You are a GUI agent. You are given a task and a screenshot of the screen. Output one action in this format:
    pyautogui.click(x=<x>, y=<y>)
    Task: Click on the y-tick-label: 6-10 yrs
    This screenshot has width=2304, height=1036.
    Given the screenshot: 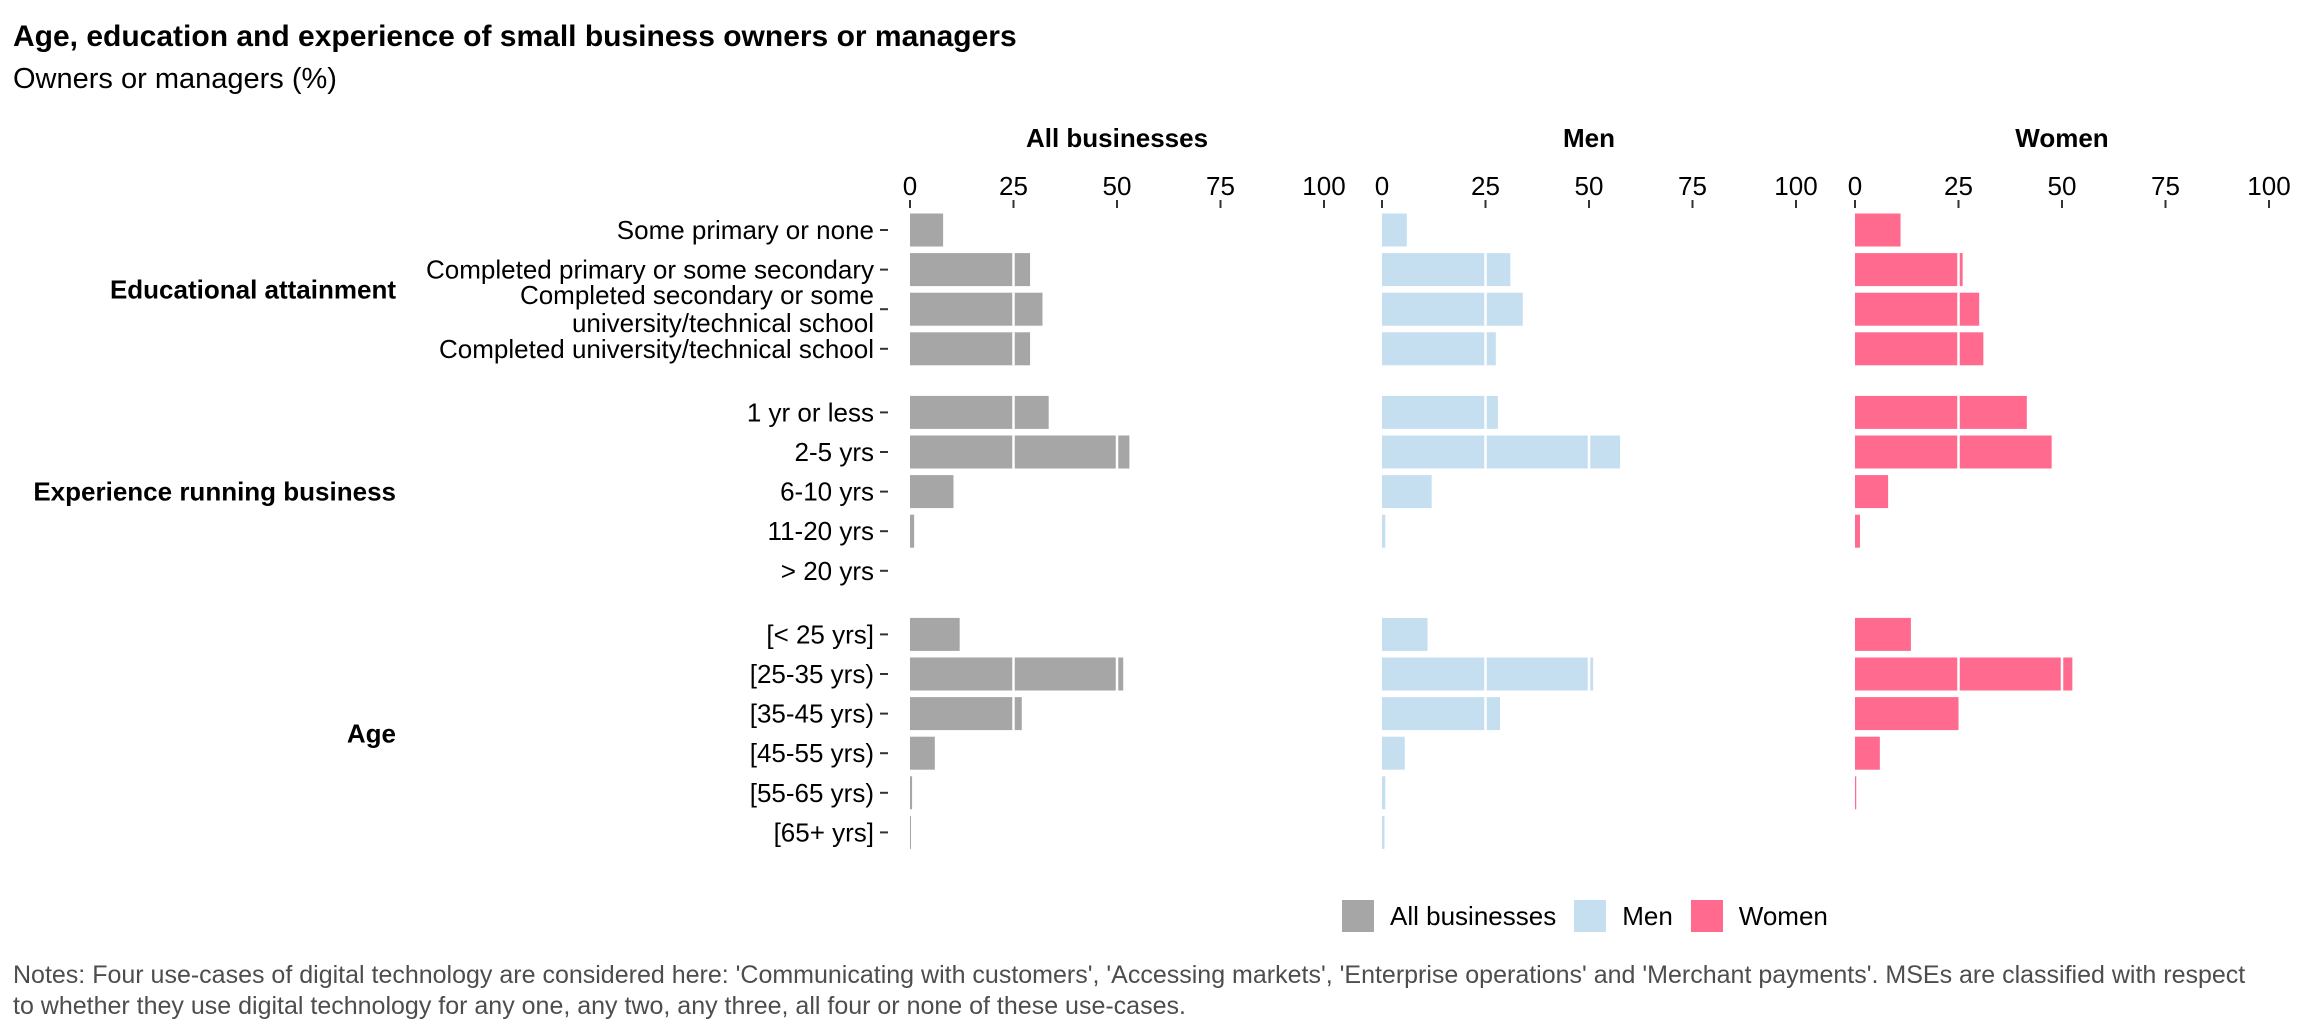 What is the action you would take?
    pyautogui.click(x=827, y=492)
    